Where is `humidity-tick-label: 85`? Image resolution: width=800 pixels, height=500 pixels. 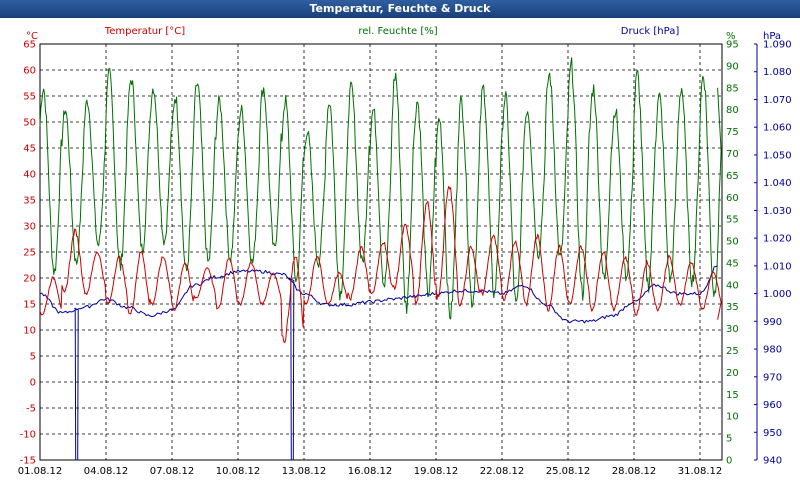 humidity-tick-label: 85 is located at coordinates (732, 88).